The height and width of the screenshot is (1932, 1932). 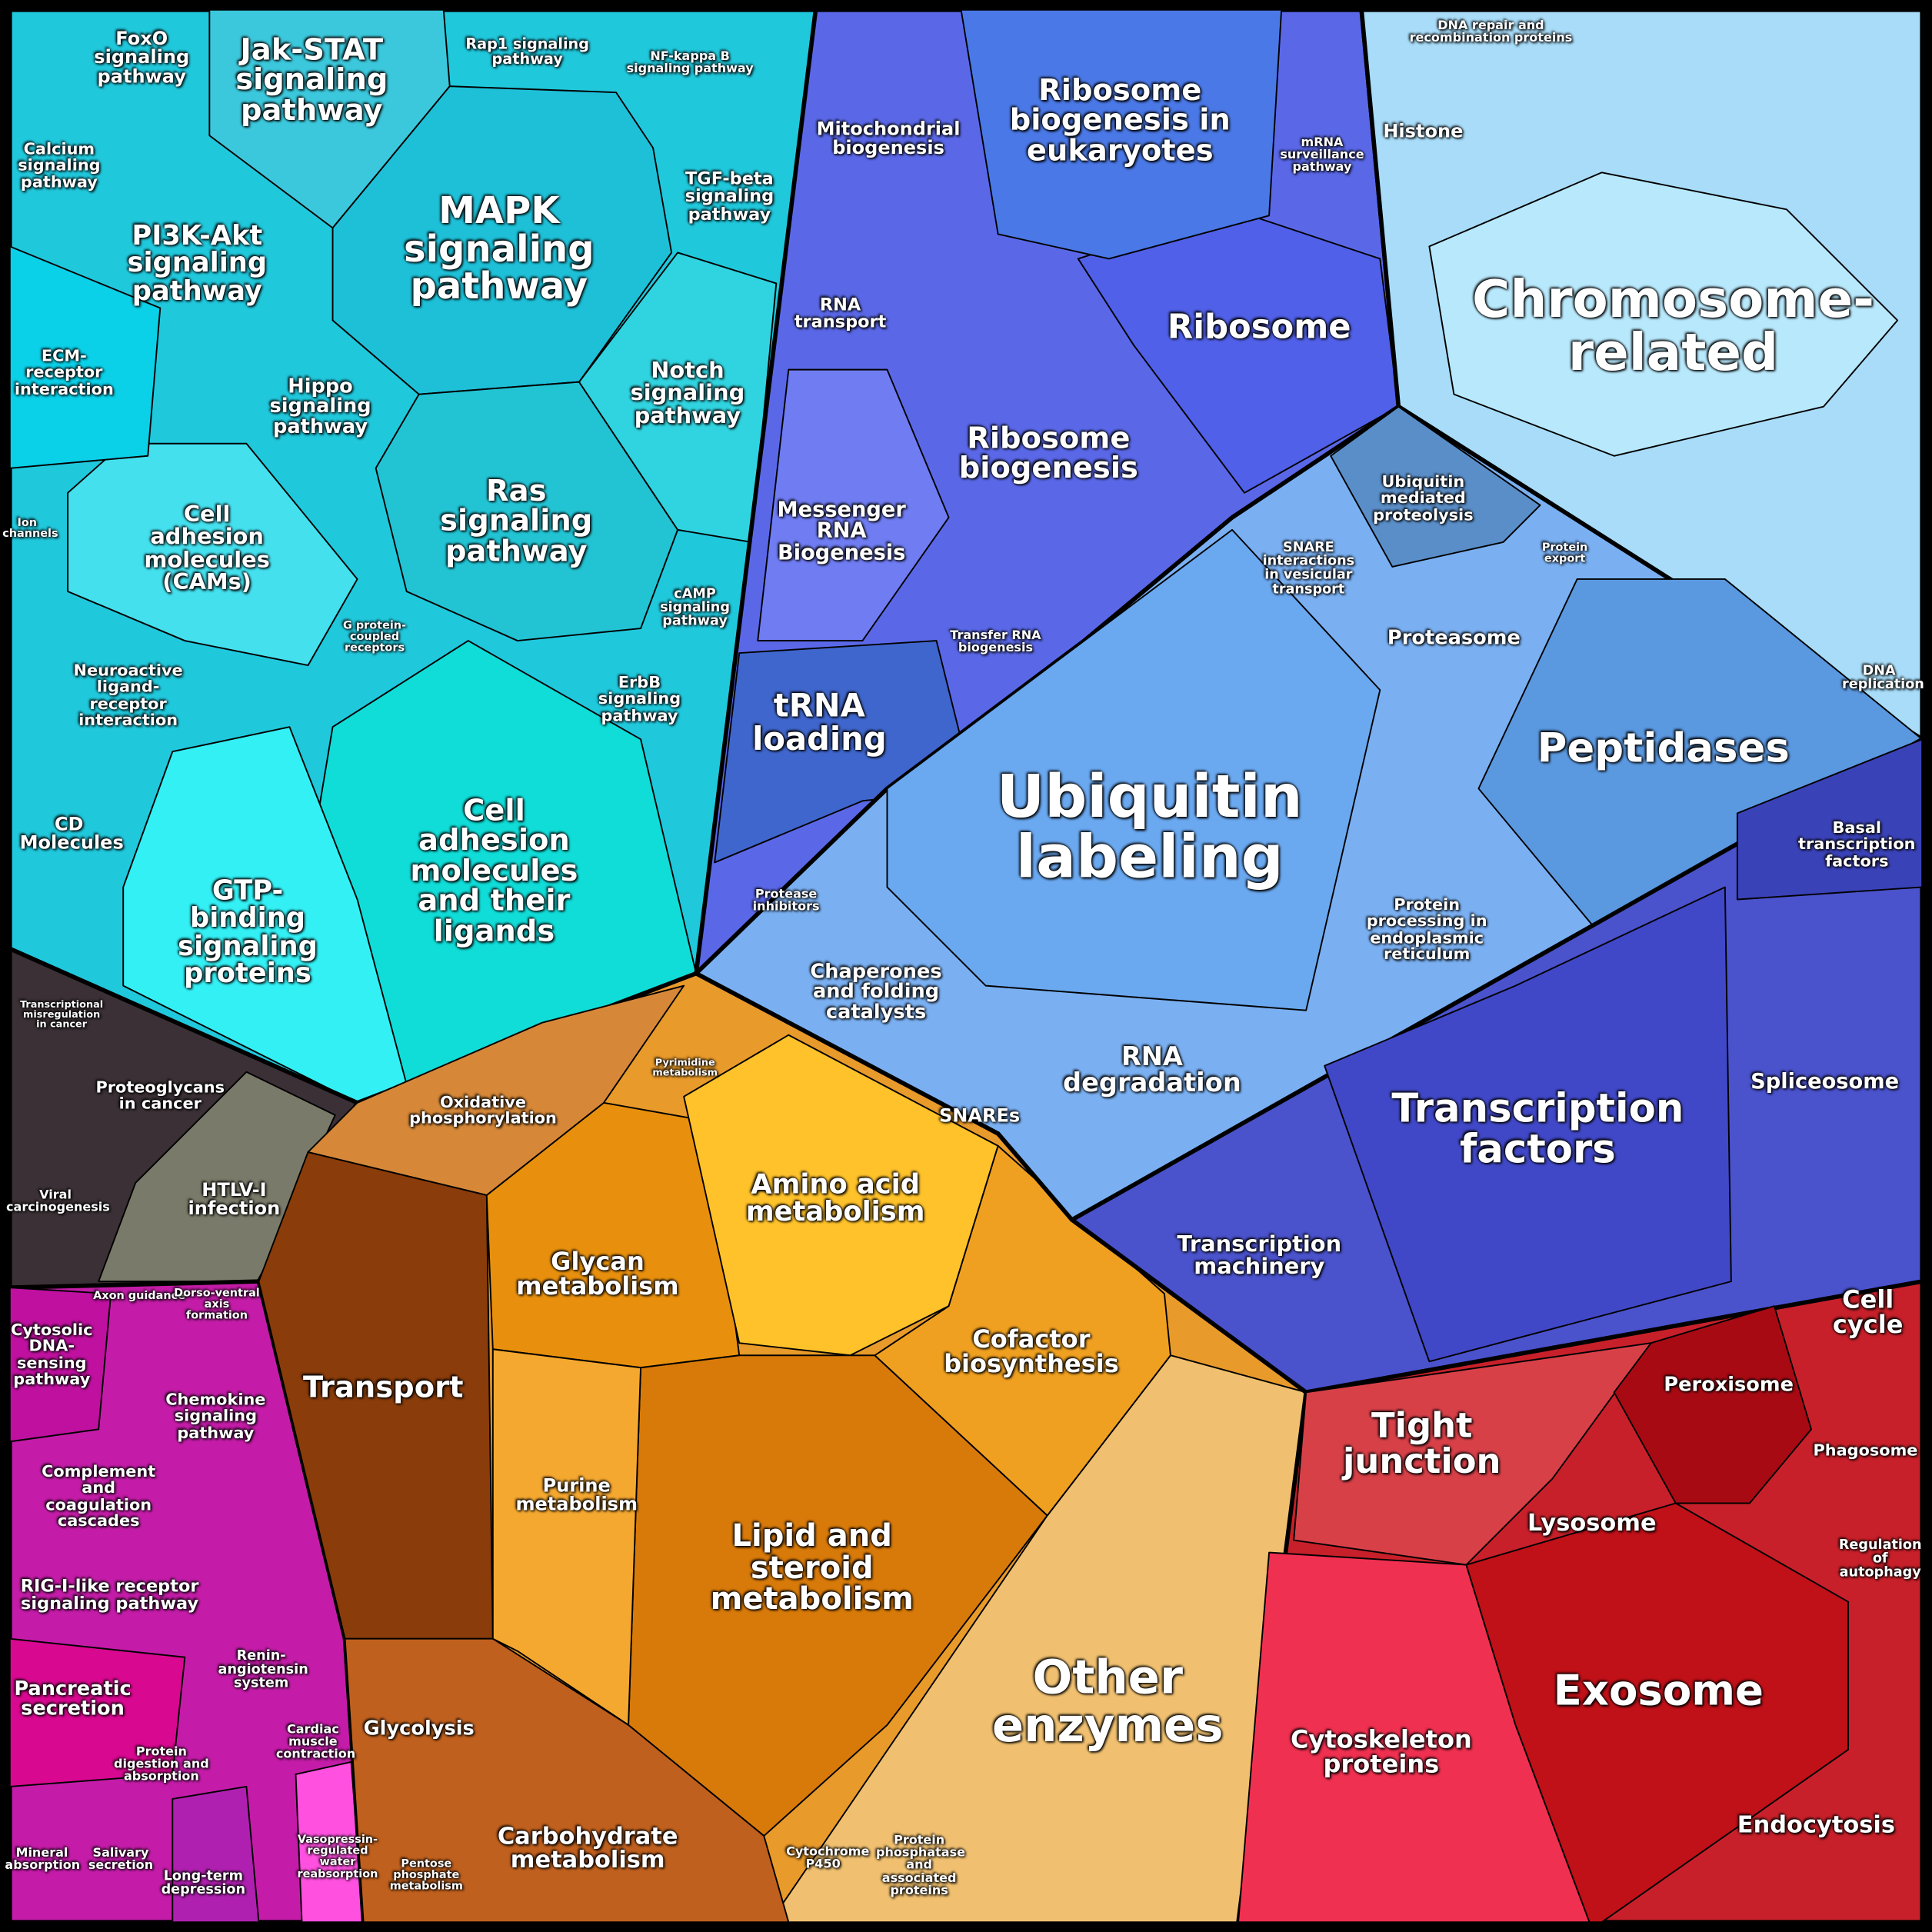 I want to click on cell-label: Neuroactive ligand-receptor interaction, so click(x=128, y=696).